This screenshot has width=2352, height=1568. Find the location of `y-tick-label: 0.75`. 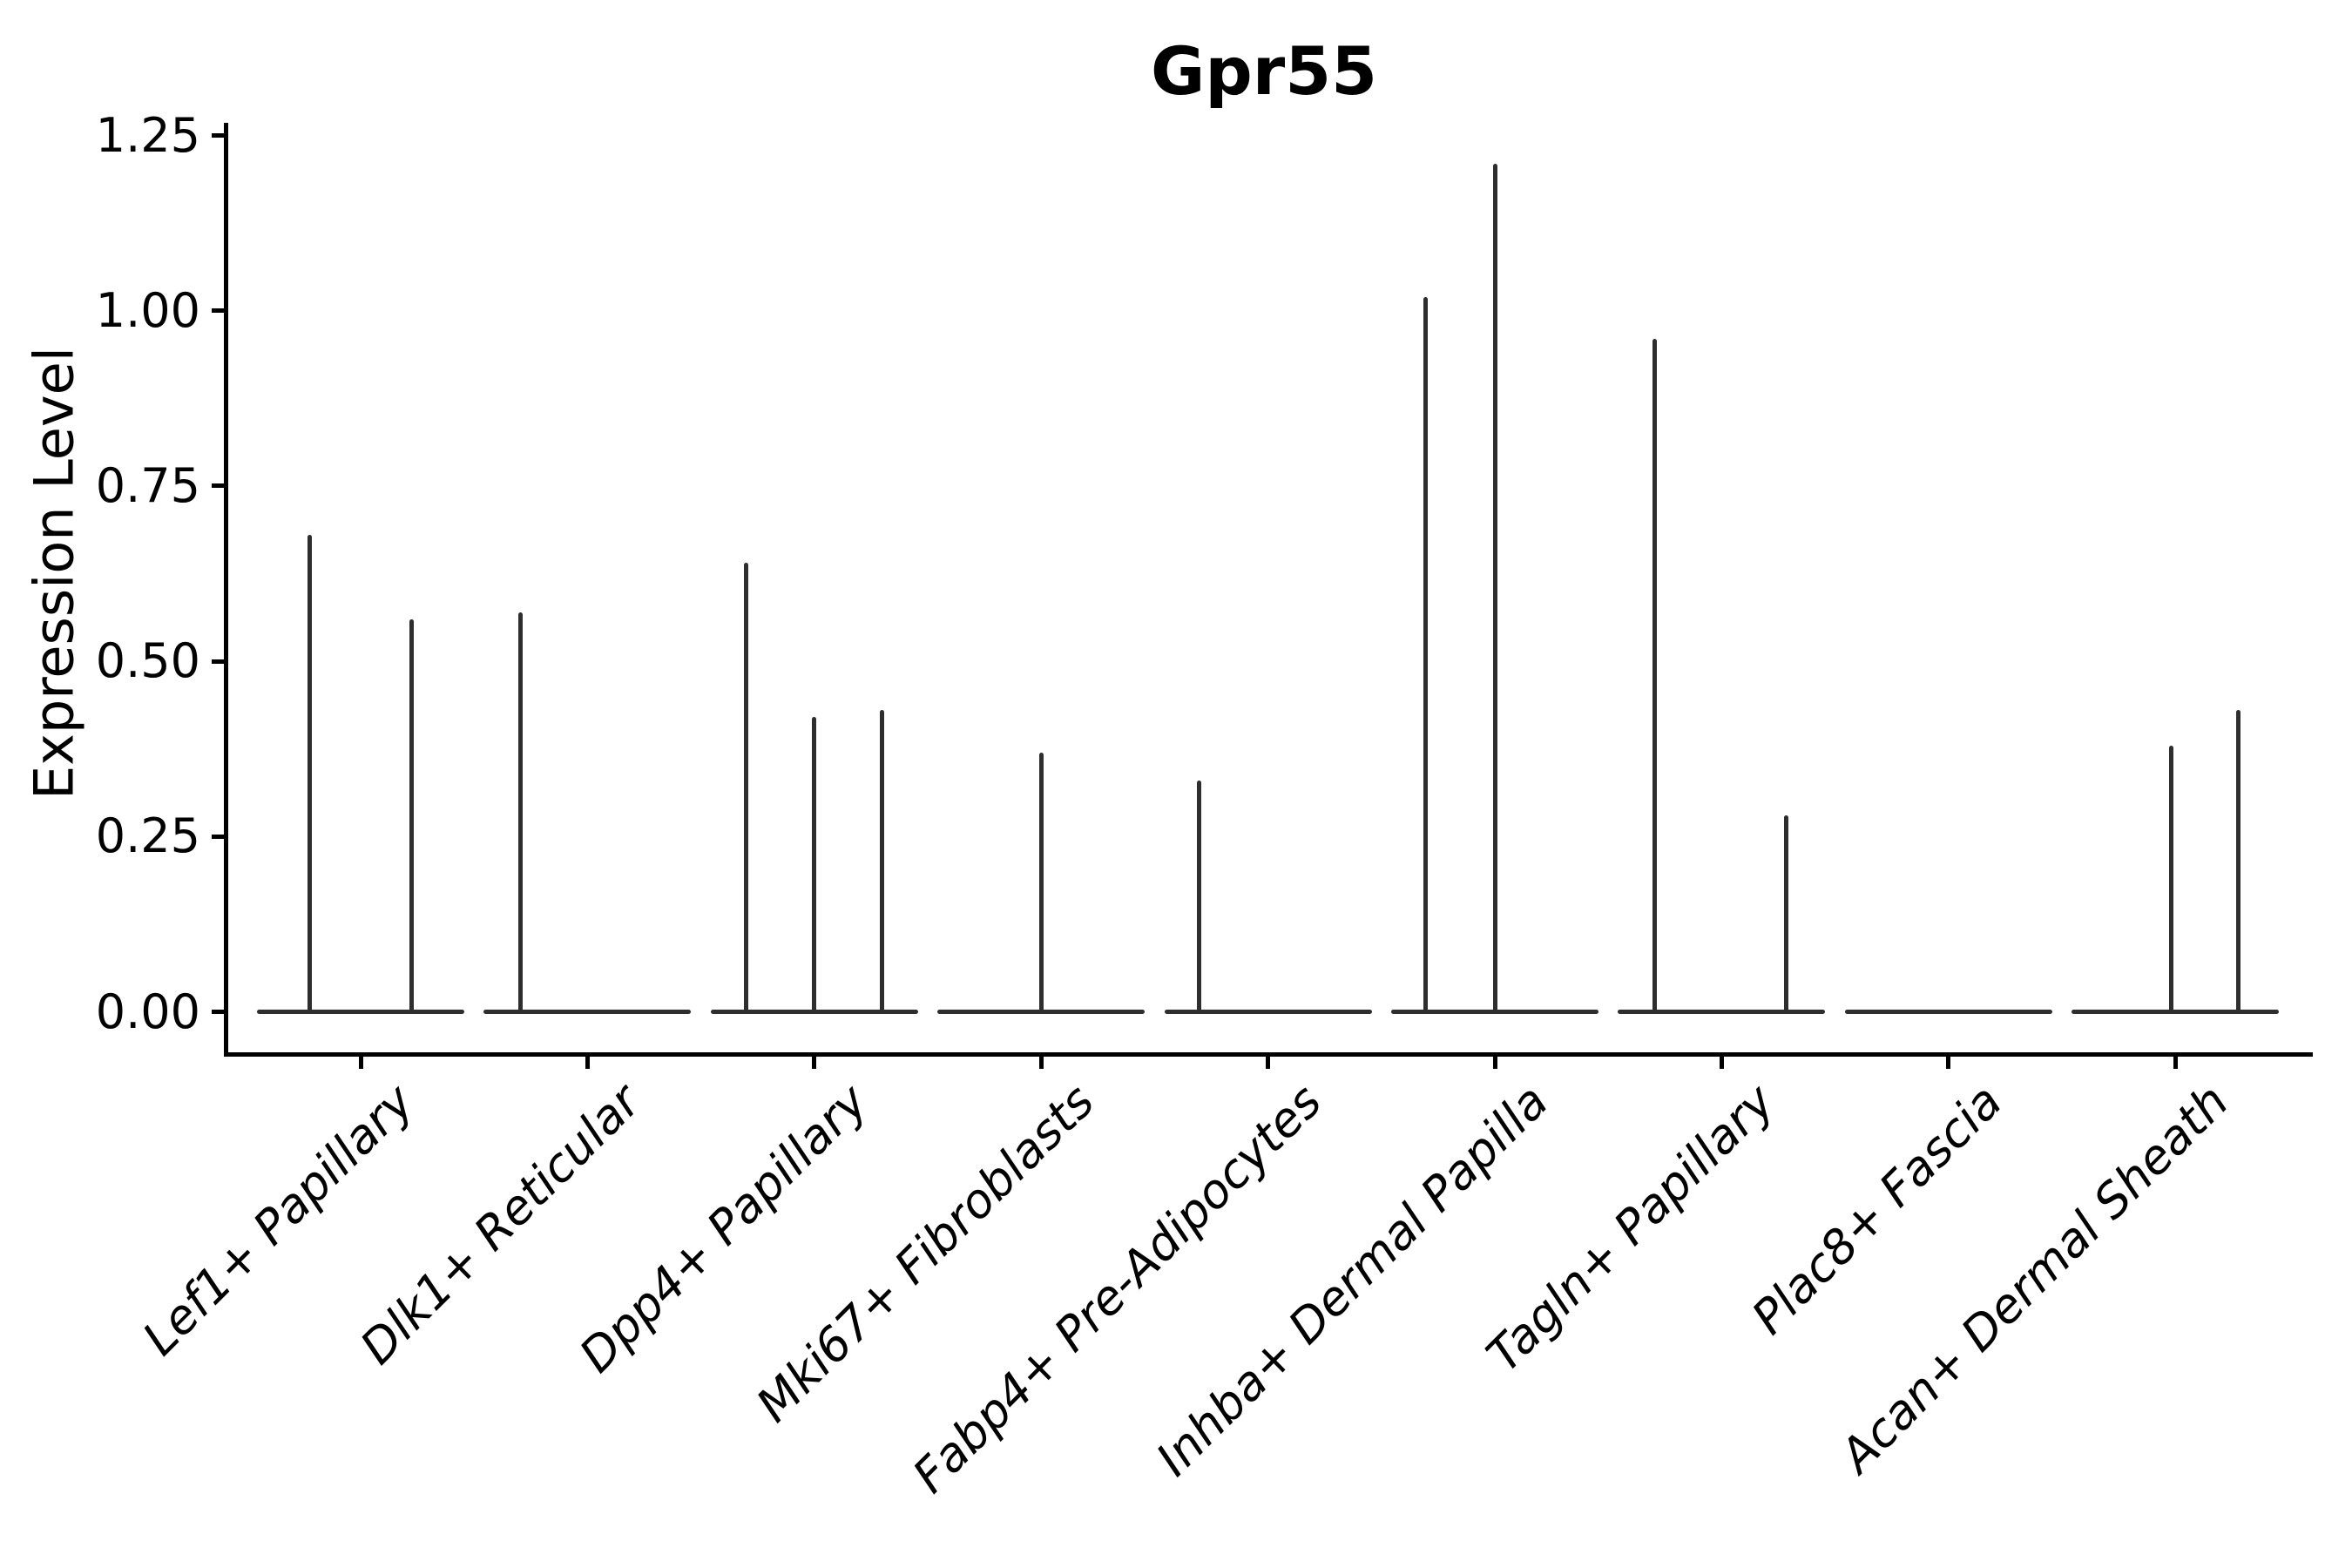

y-tick-label: 0.75 is located at coordinates (147, 485).